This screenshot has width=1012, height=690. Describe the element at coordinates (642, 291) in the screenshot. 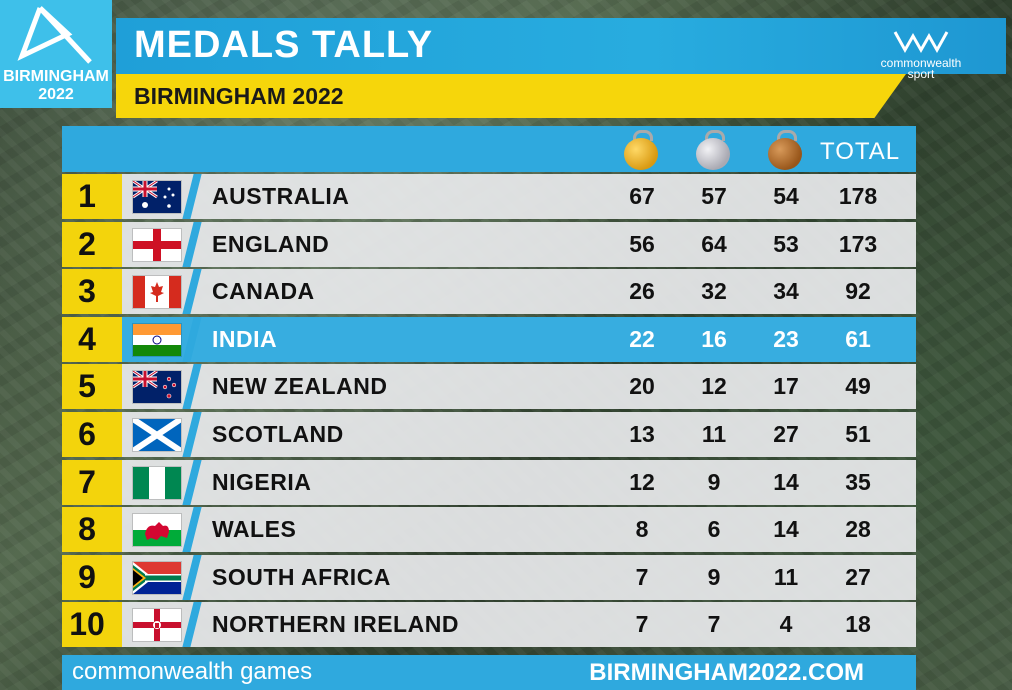

I see `gold-count: 26` at that location.